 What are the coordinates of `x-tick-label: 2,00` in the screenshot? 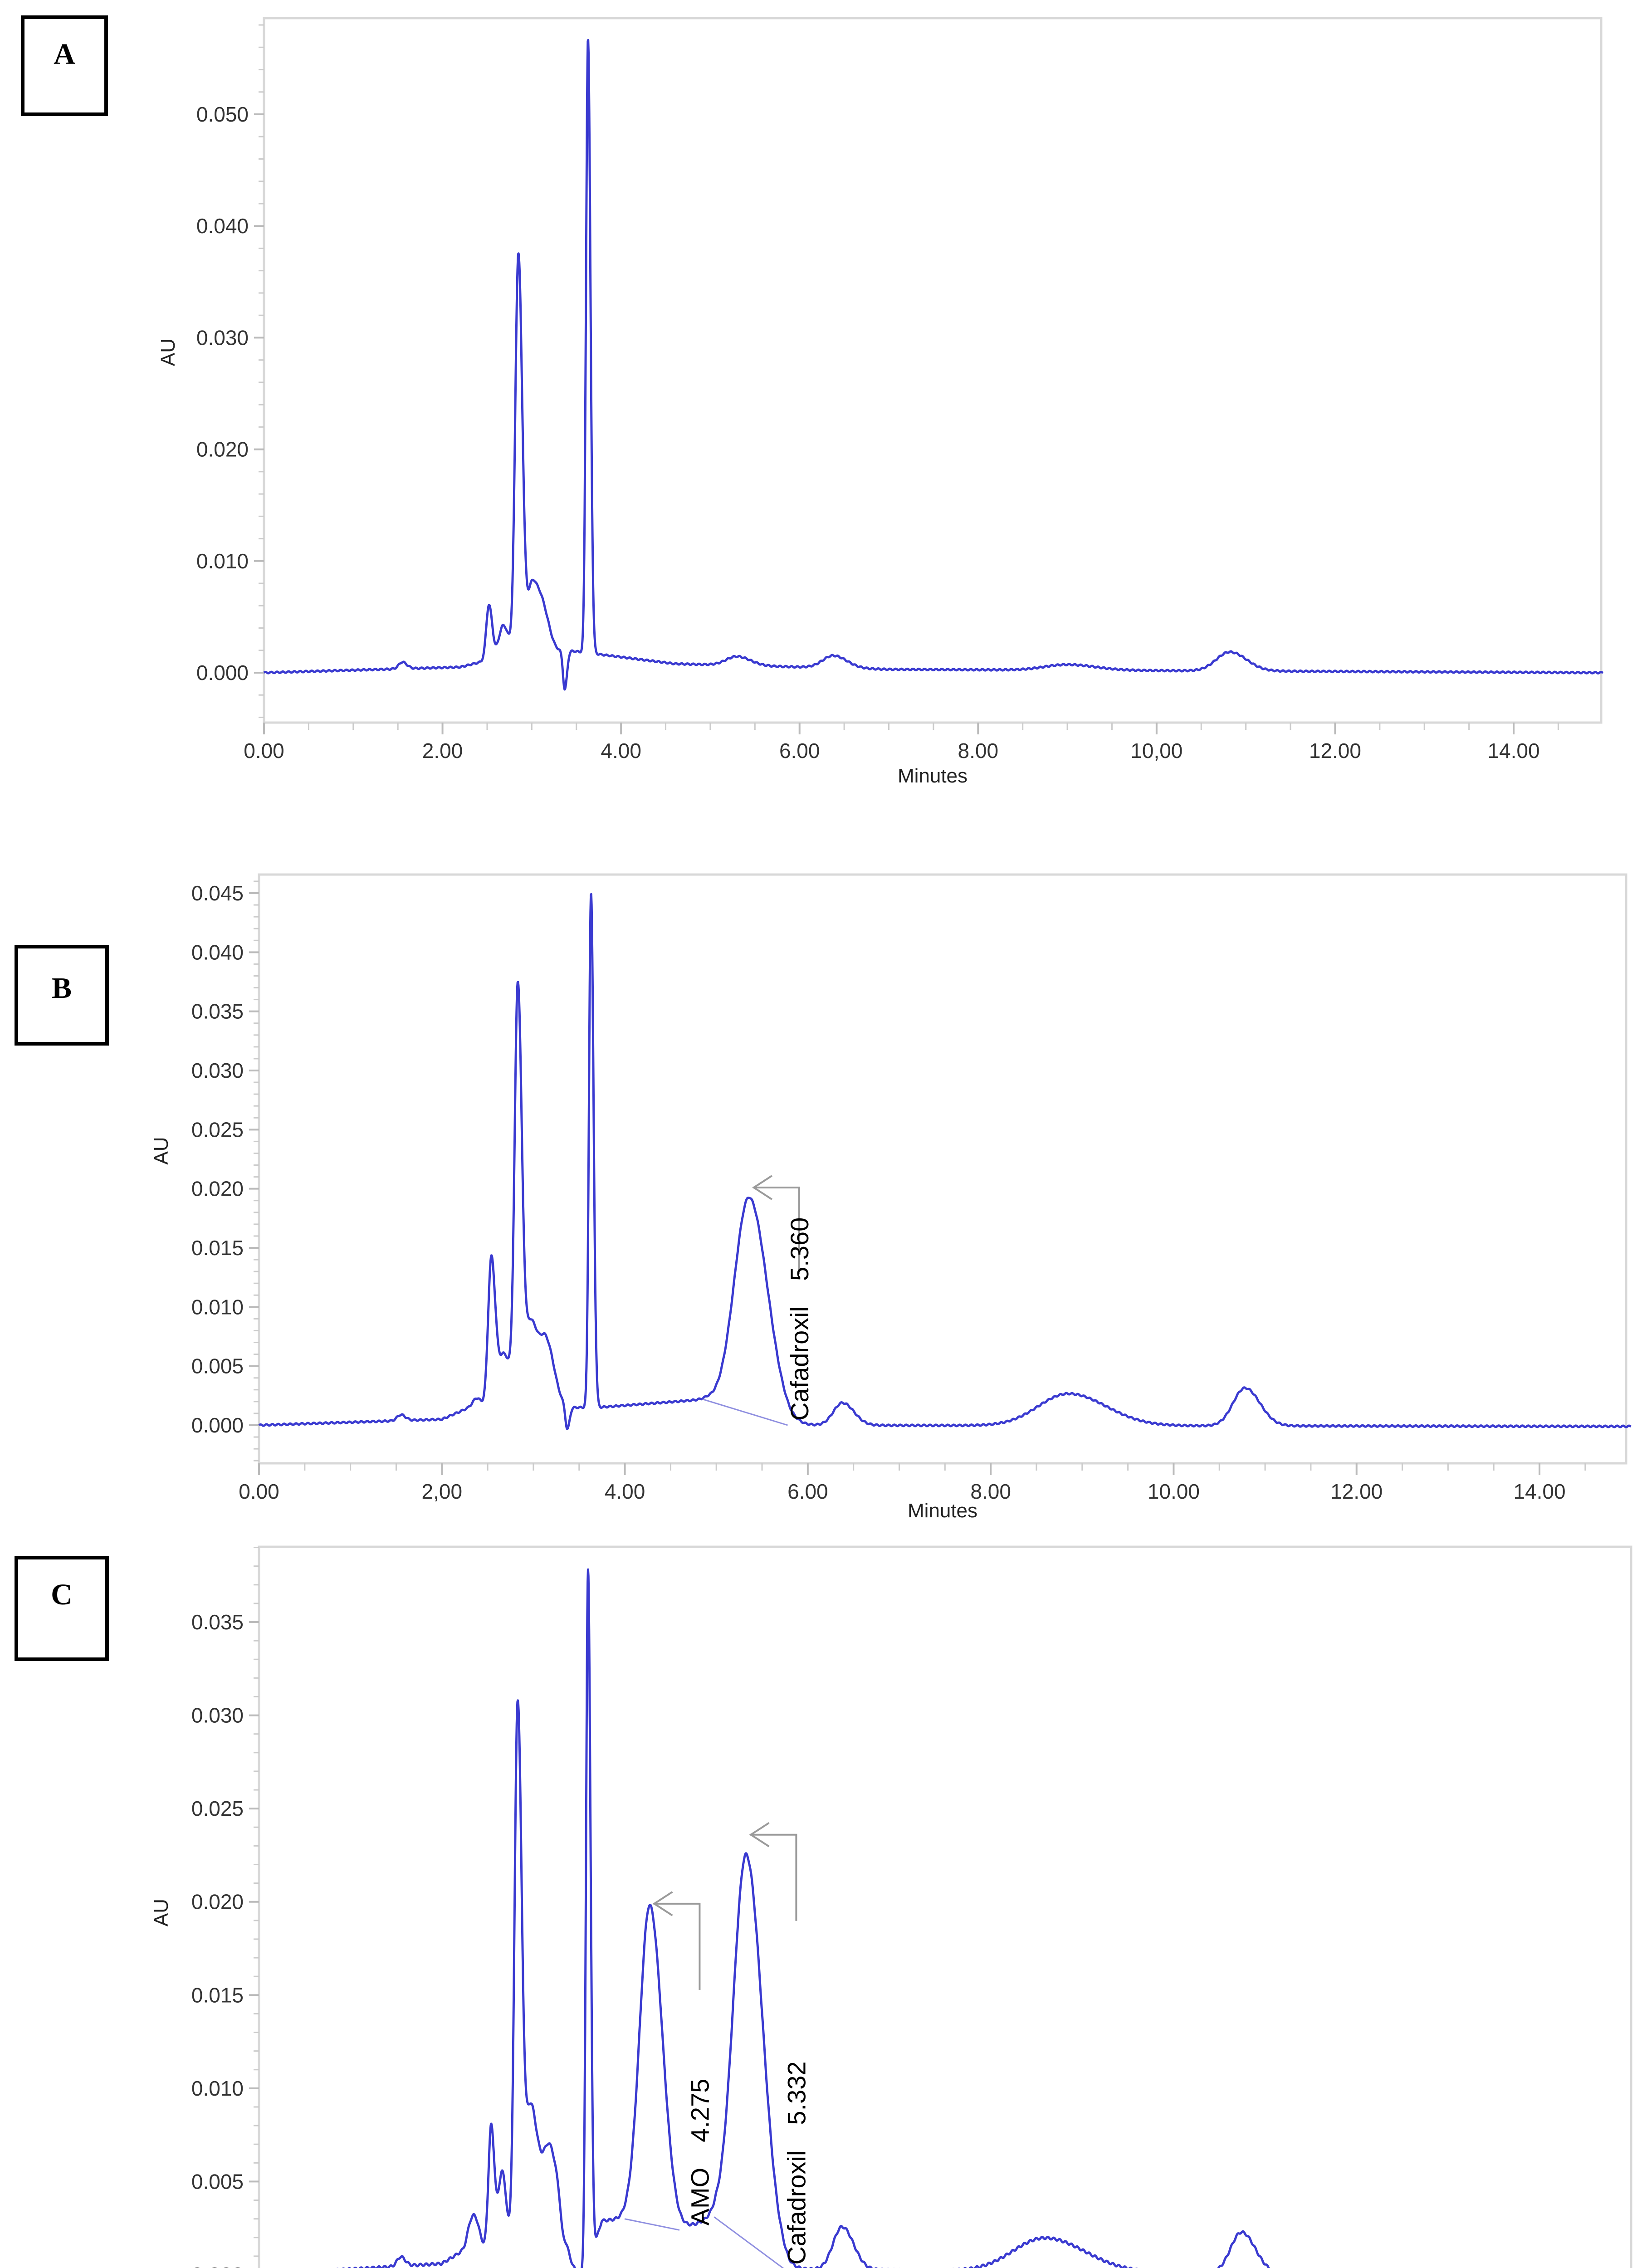 It's located at (443, 1491).